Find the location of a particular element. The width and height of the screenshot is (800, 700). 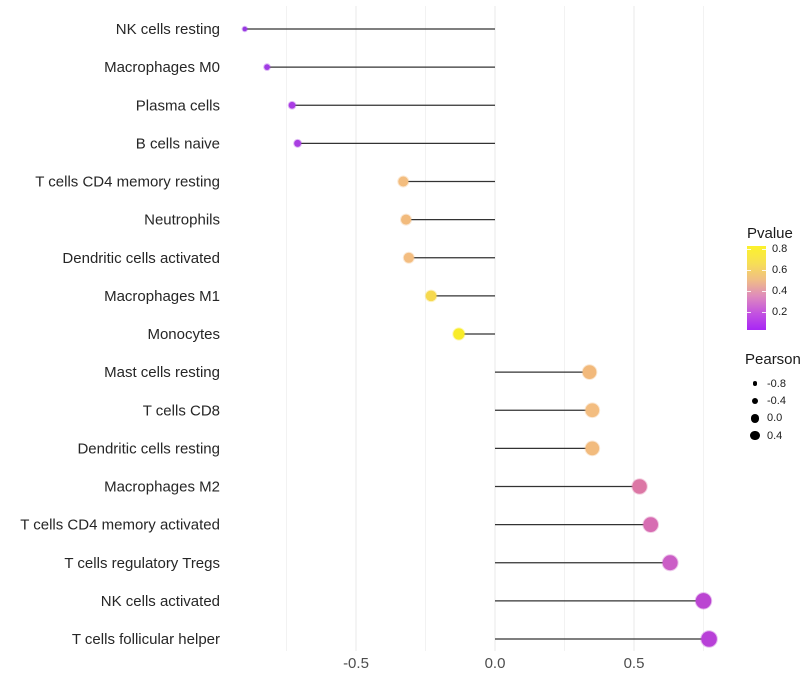

category-label: T cells follicular helper is located at coordinates (146, 639).